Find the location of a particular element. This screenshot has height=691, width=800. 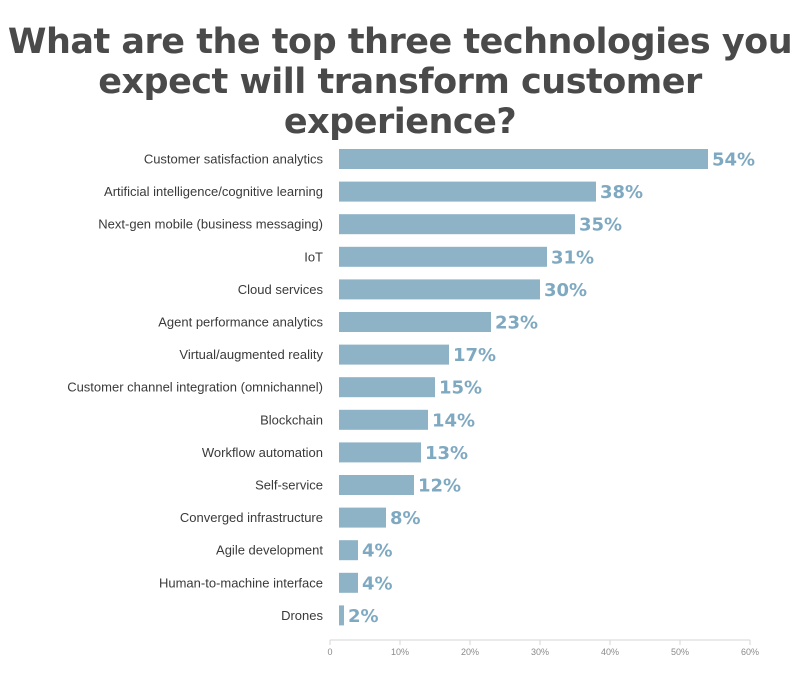

value-label: 23% is located at coordinates (516, 323).